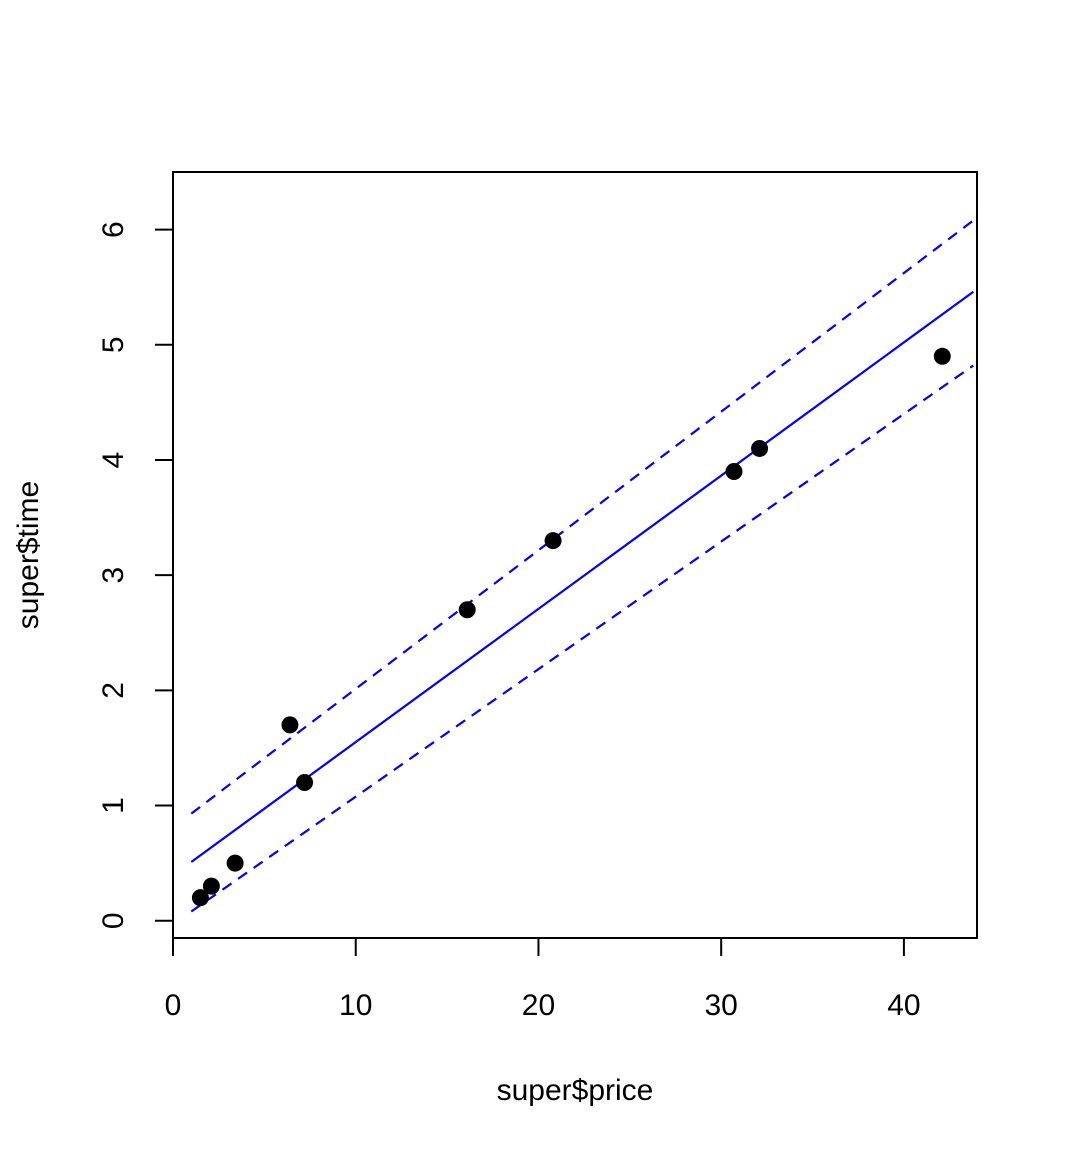 This screenshot has height=1155, width=1067. What do you see at coordinates (113, 229) in the screenshot?
I see `y-tick-label: 6` at bounding box center [113, 229].